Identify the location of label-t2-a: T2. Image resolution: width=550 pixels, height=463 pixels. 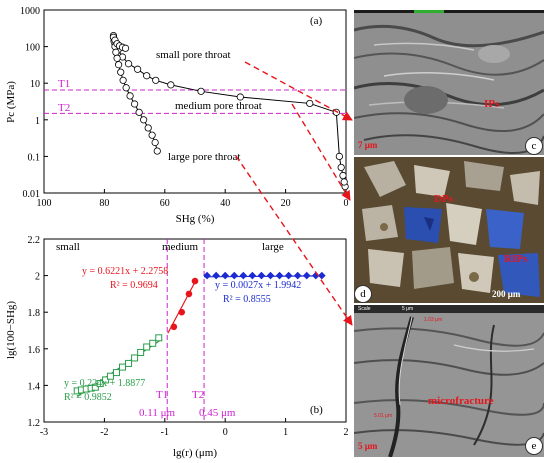
(64, 108).